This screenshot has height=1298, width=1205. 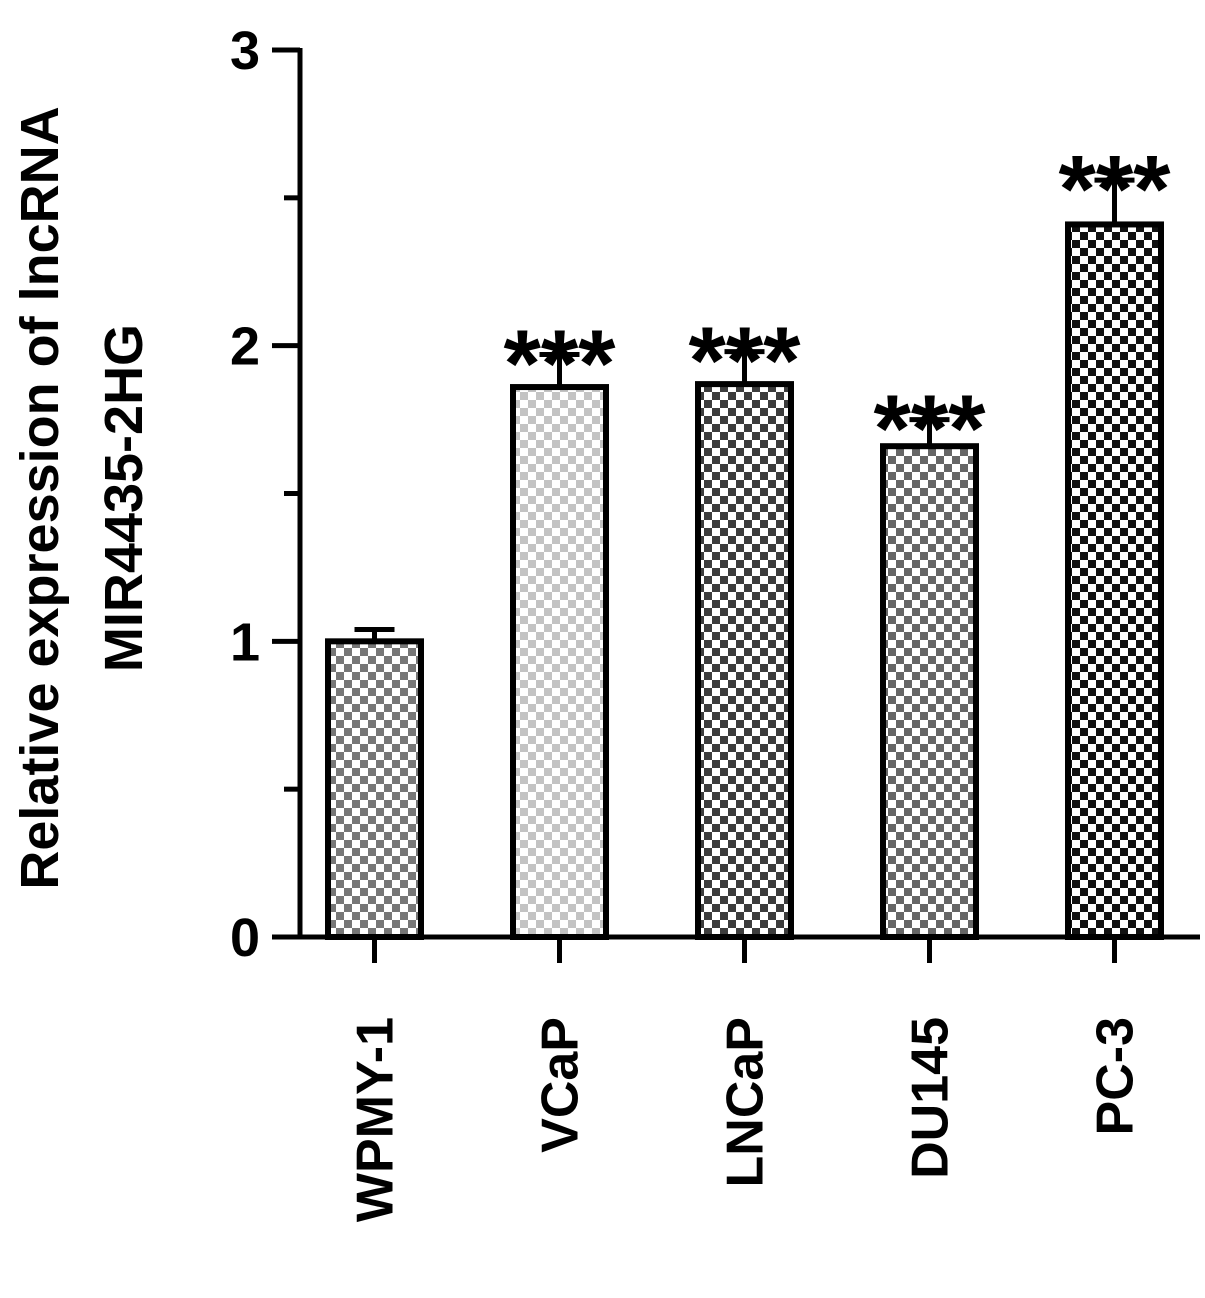 I want to click on y-tick-labels: 0 1 2 3, so click(x=245, y=494).